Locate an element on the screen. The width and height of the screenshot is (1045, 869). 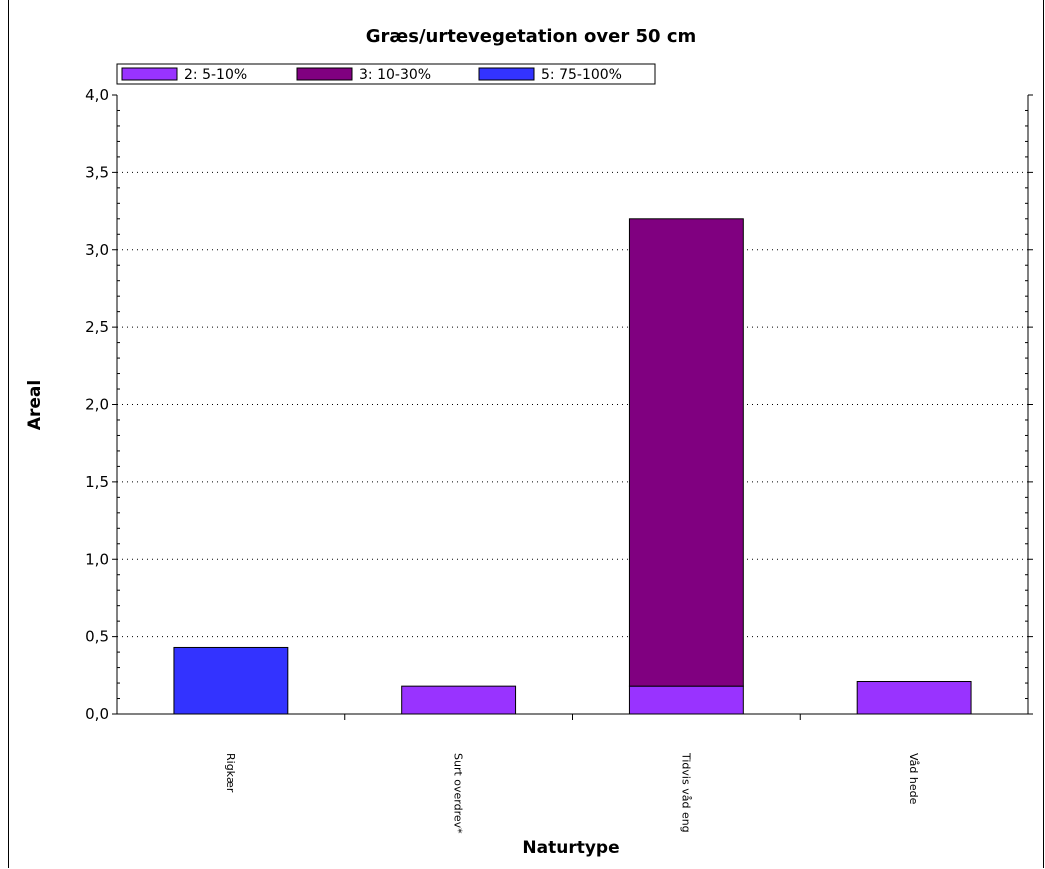
y-tick-label: 4,0 is located at coordinates (97, 95).